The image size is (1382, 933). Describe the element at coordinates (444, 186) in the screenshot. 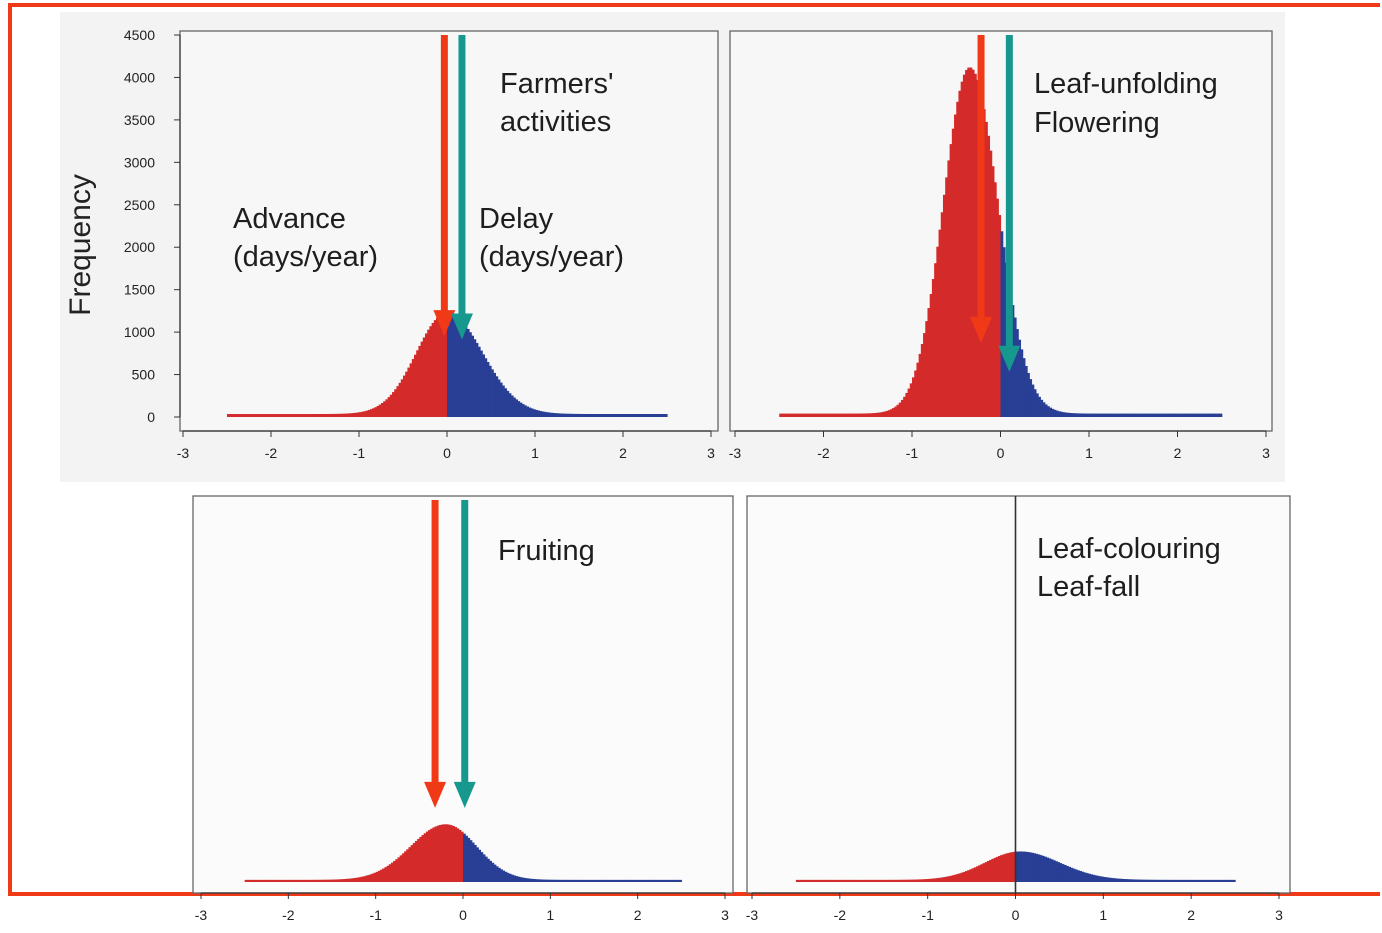

I see `arrow-red` at that location.